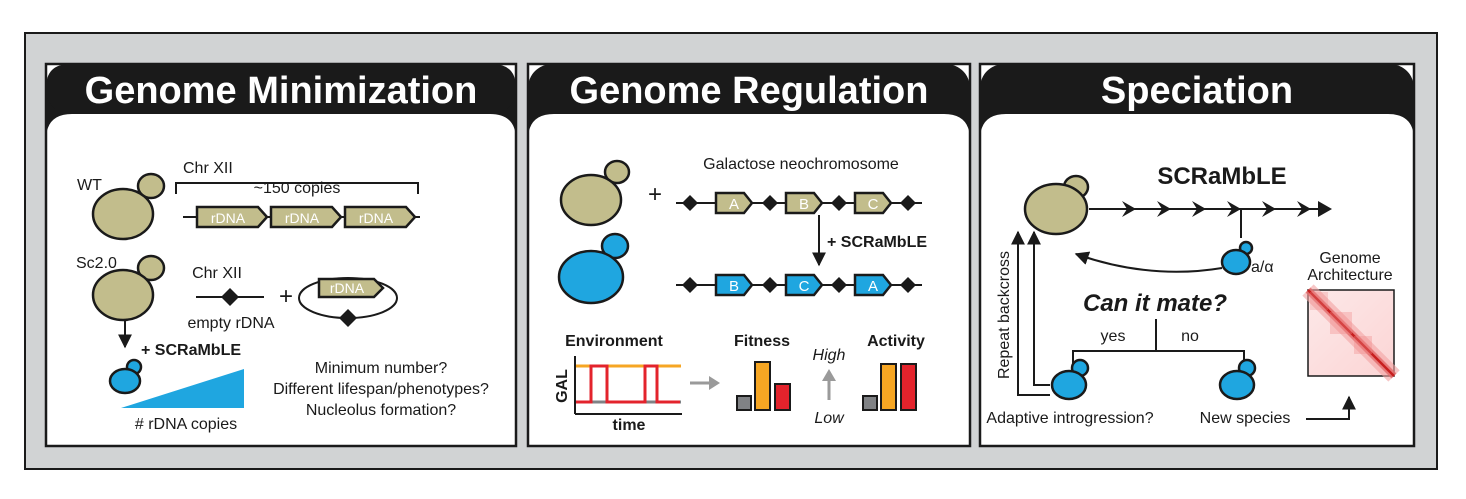 Image resolution: width=1466 pixels, height=499 pixels. What do you see at coordinates (381, 368) in the screenshot?
I see `question-minimum: Minimum number?` at bounding box center [381, 368].